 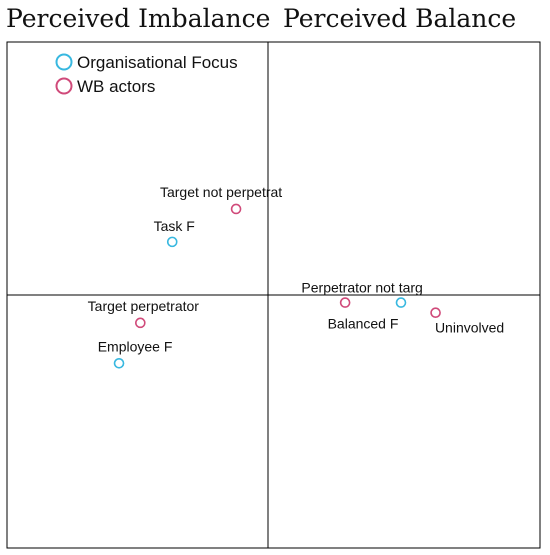 I want to click on point-label-perpetrator-not-targ: Perpetrator not targ, so click(x=361, y=288).